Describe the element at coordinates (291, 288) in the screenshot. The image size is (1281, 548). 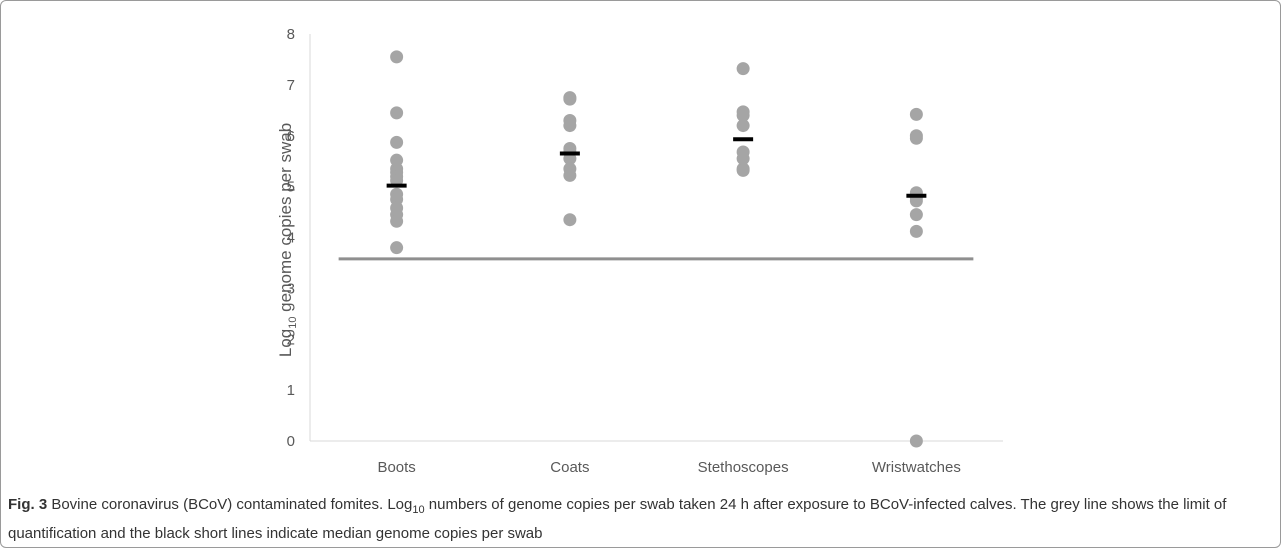
I see `y-tick-label: 3` at that location.